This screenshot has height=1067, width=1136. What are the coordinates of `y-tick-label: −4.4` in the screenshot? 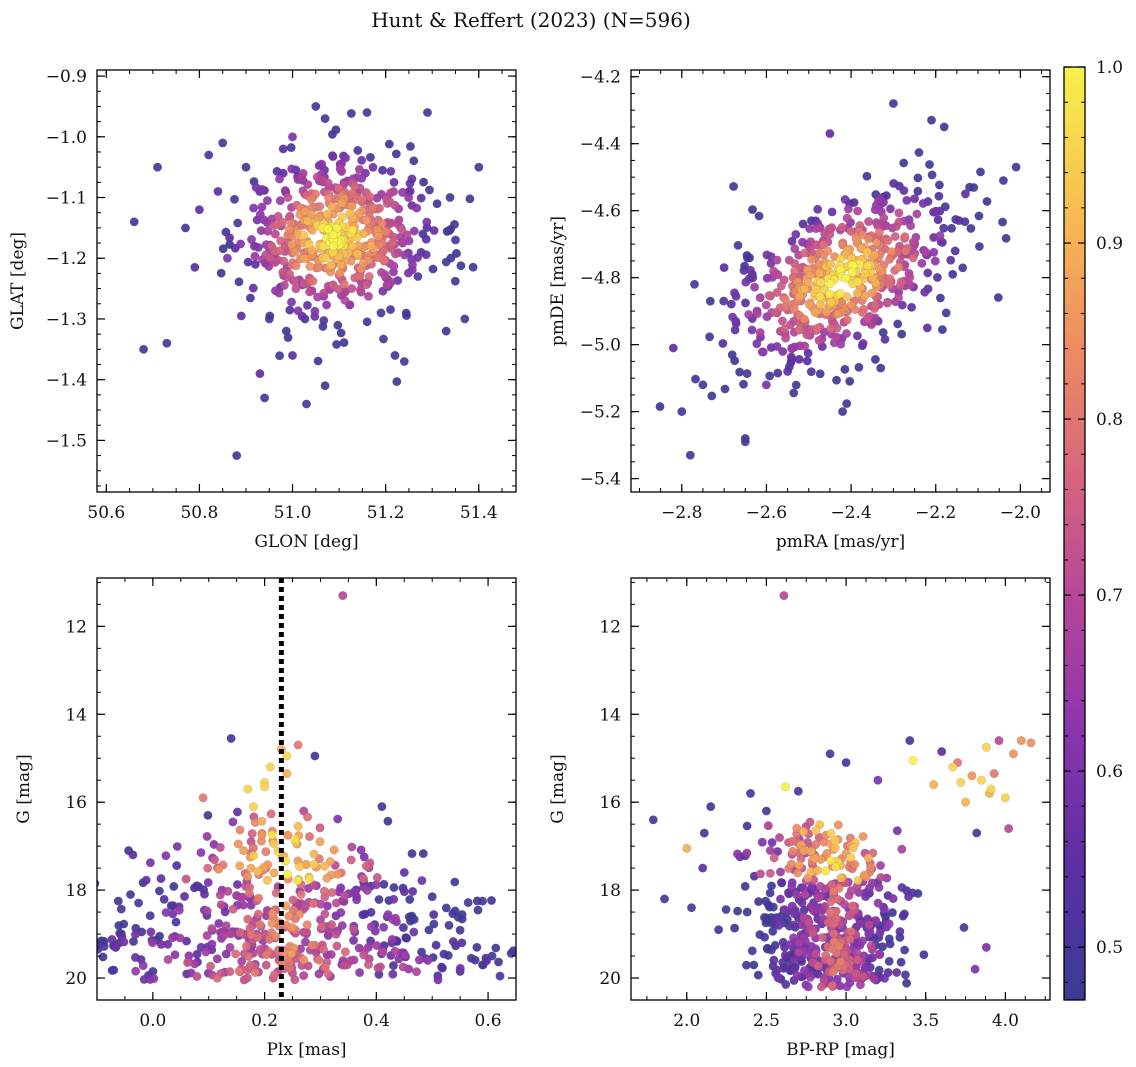 It's located at (600, 145).